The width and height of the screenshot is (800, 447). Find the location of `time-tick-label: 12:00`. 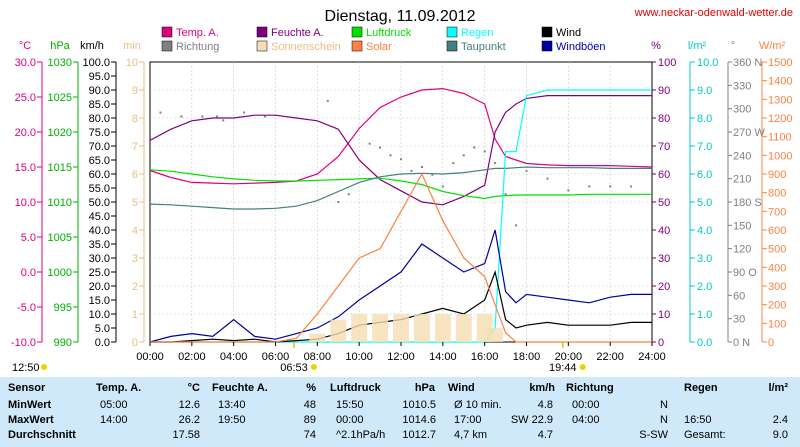

time-tick-label: 12:00 is located at coordinates (401, 357).